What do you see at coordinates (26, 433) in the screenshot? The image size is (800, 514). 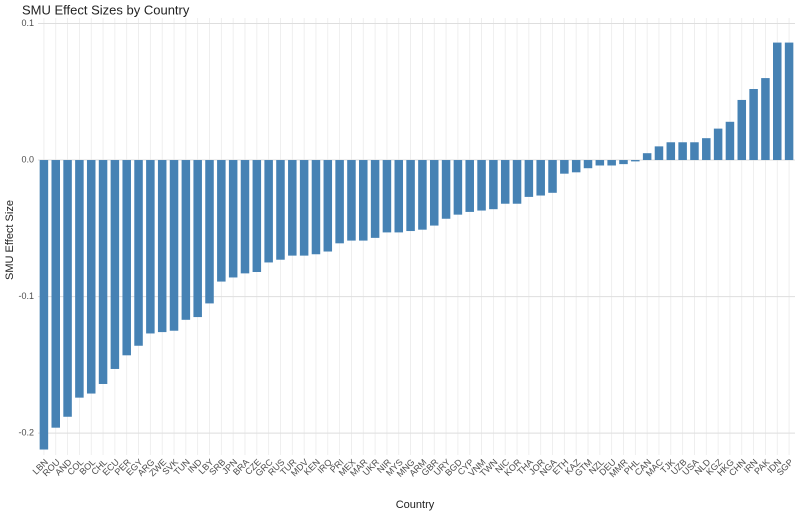 I see `y-tick-label: -0.2` at bounding box center [26, 433].